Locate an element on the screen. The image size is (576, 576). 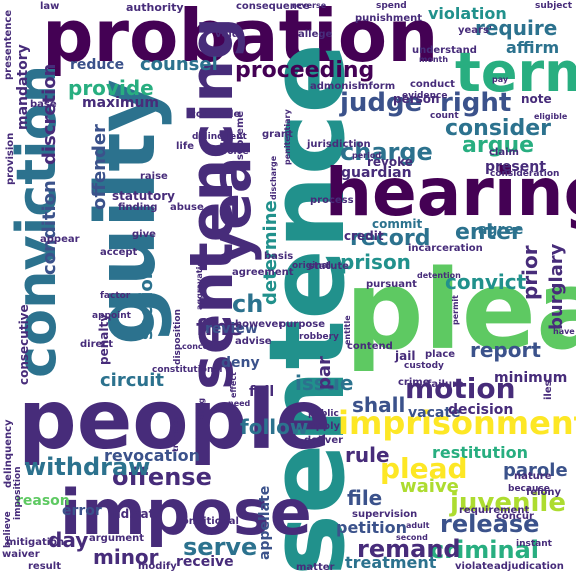
word-subject: subject is located at coordinates (554, 6).